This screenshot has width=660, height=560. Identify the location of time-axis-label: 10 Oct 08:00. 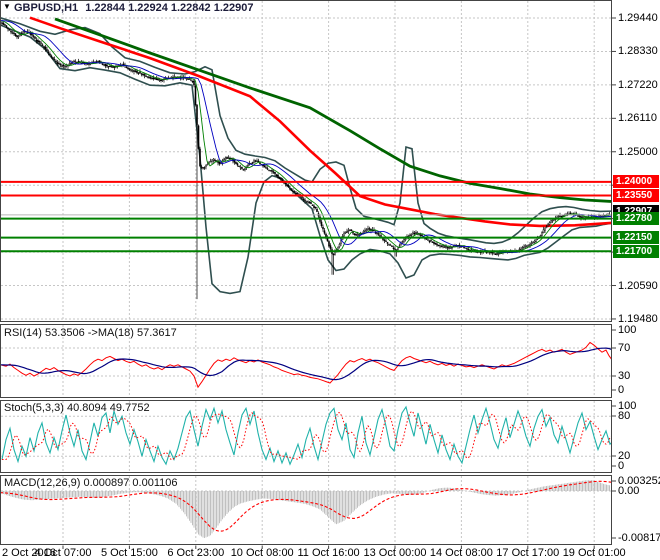
(262, 553).